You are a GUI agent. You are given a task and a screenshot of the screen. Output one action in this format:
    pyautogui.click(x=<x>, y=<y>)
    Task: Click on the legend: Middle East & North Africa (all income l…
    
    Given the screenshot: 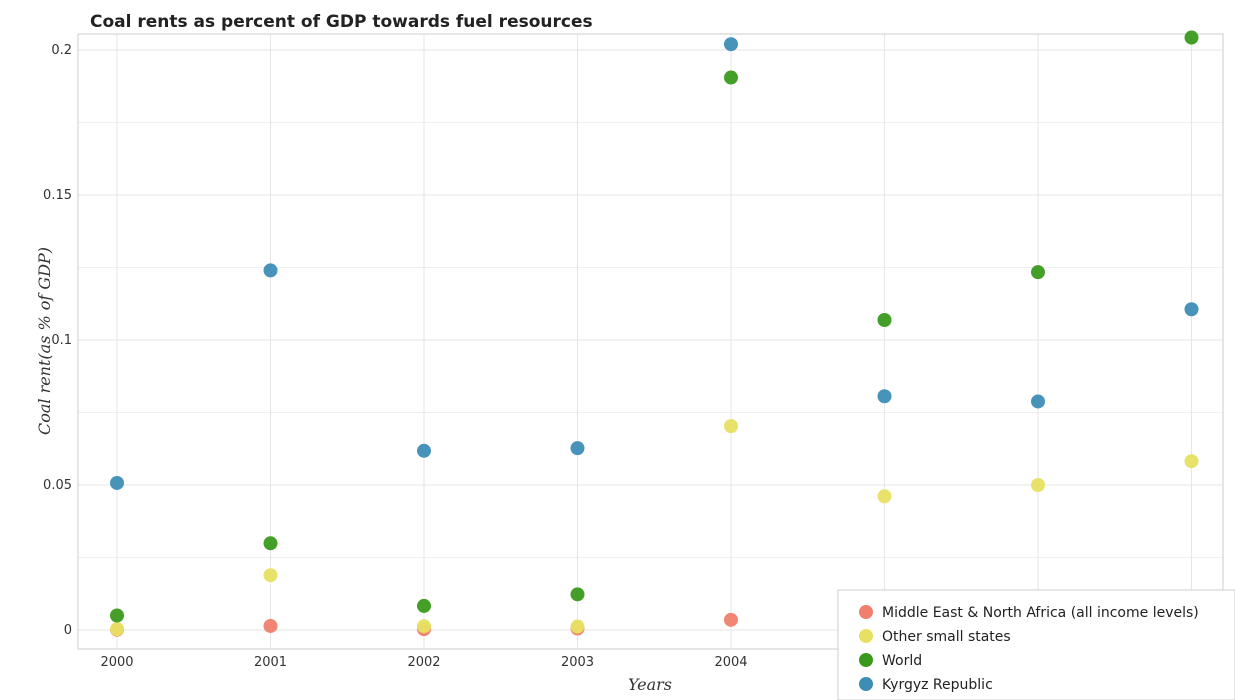 What is the action you would take?
    pyautogui.click(x=1036, y=644)
    